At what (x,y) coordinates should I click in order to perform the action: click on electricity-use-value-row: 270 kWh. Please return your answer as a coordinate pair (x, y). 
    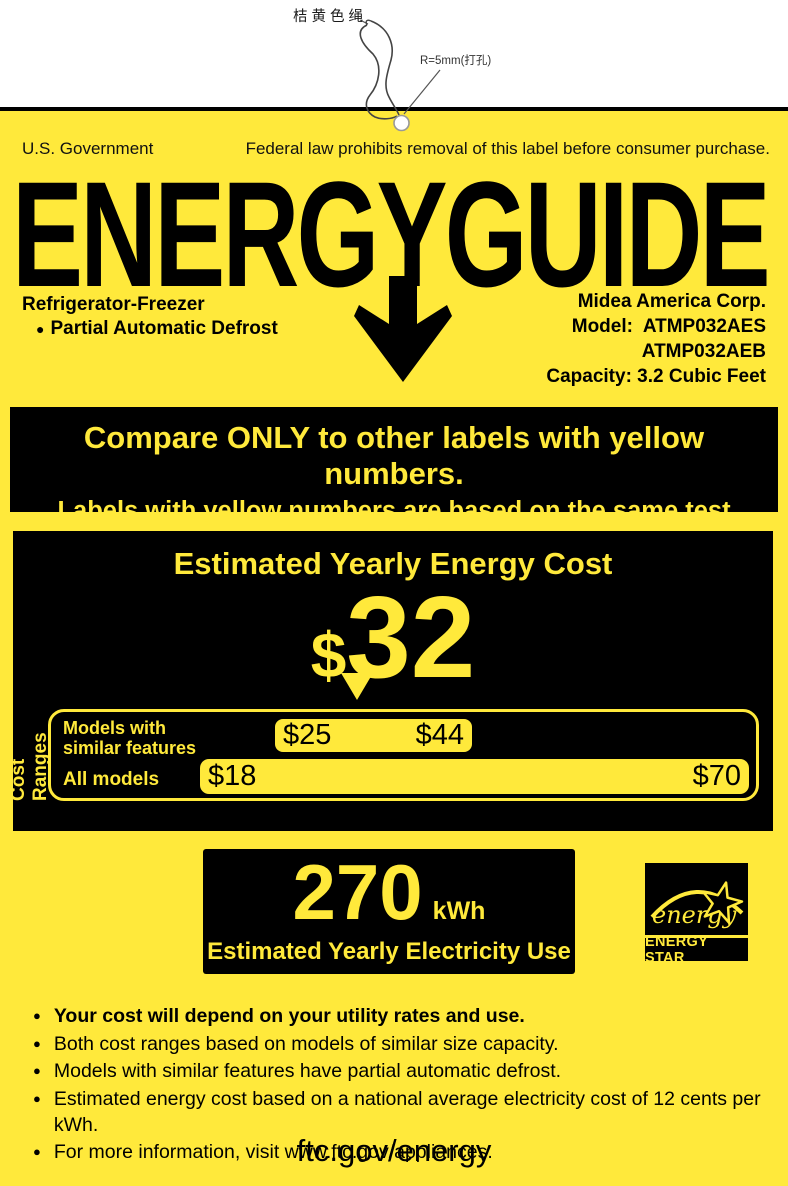
    Looking at the image, I should click on (389, 892).